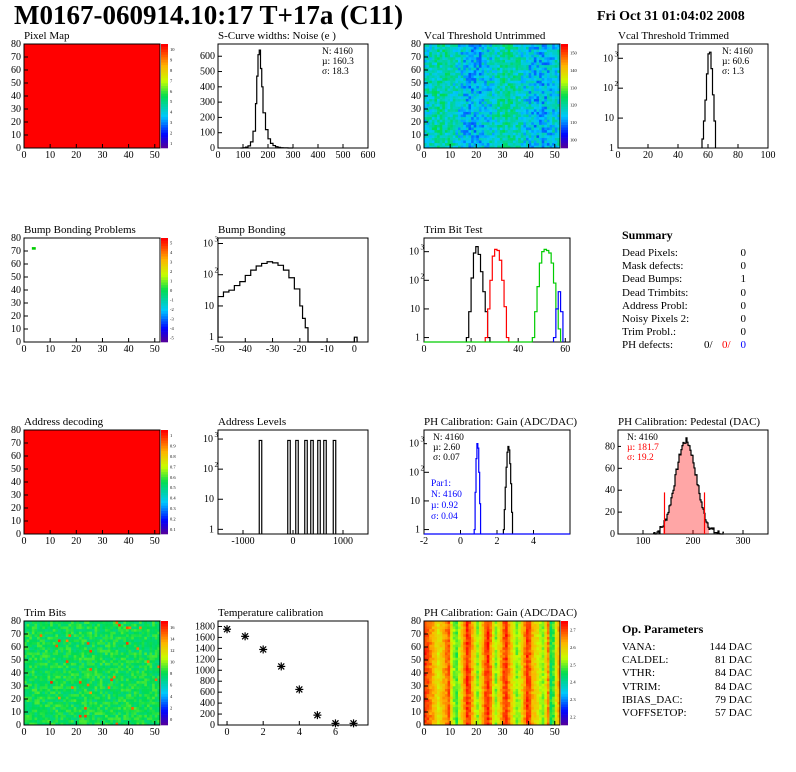  Describe the element at coordinates (640, 458) in the screenshot. I see `stats-sigma: σ: 19.2` at that location.